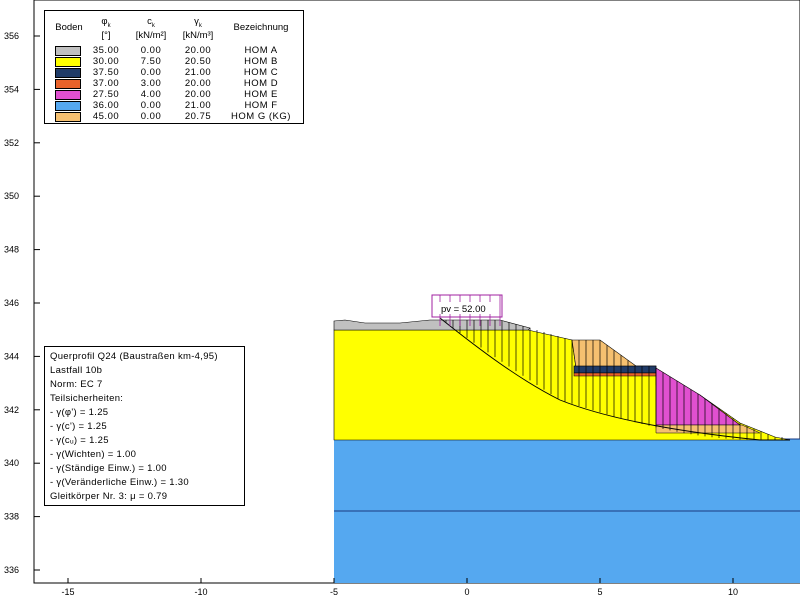  I want to click on info-line: - γ(Wichten) = 1.00, so click(93, 454).